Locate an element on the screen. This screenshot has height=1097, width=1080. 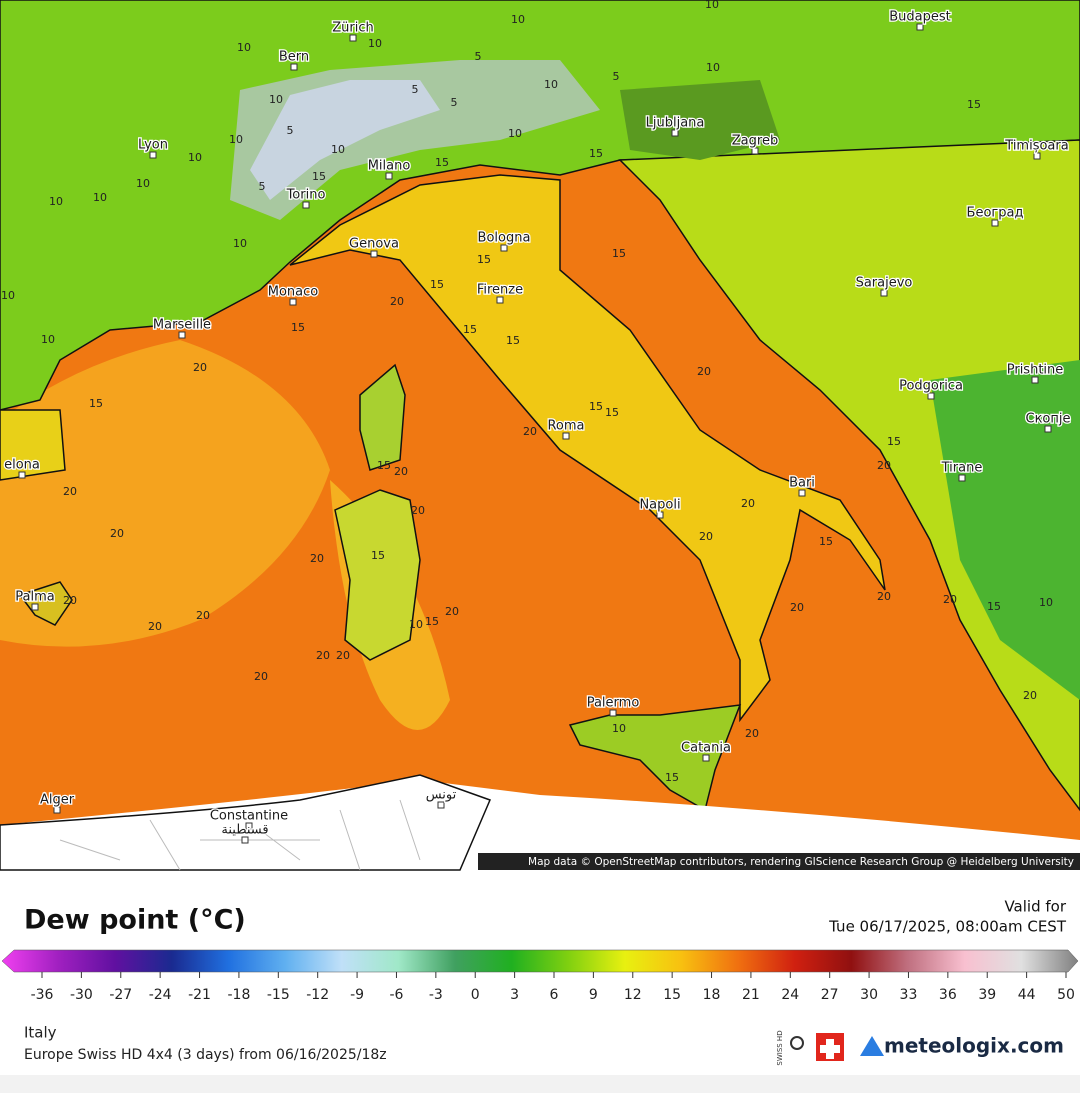
colorbar-tick-label: -24 is located at coordinates (160, 995).